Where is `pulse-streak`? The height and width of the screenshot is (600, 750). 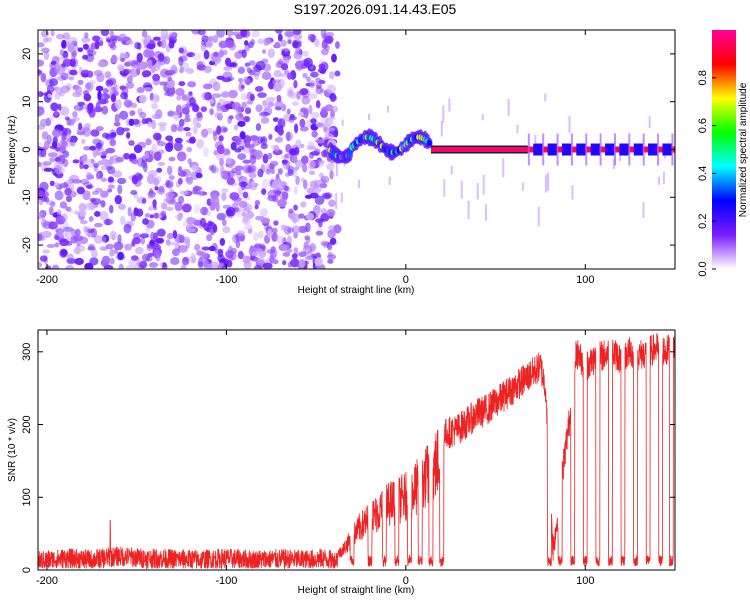
pulse-streak is located at coordinates (586, 149).